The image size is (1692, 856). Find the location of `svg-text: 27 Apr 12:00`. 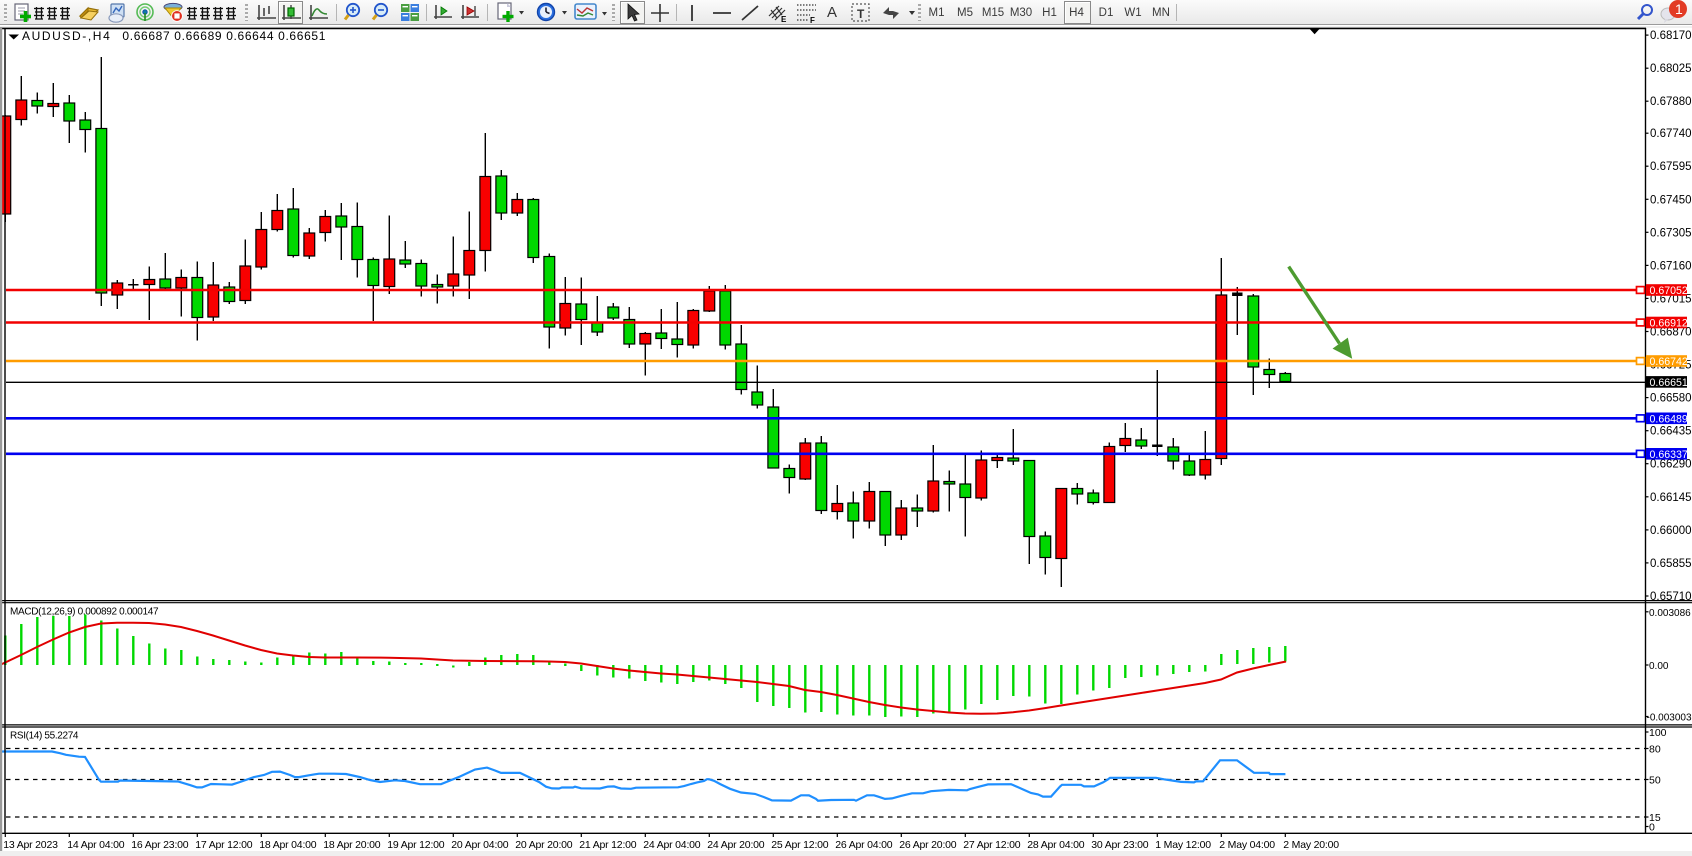

svg-text: 27 Apr 12:00 is located at coordinates (992, 845).